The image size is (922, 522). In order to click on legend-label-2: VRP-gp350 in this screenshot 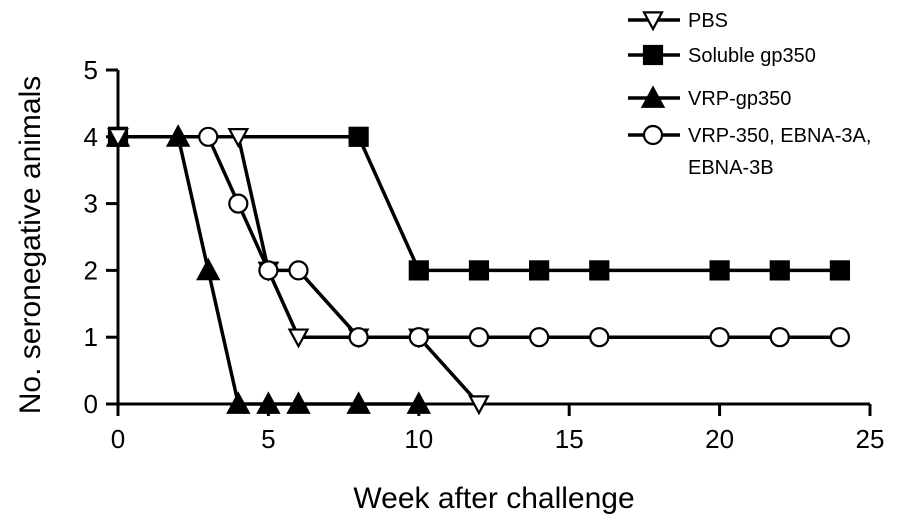, I will do `click(739, 99)`.